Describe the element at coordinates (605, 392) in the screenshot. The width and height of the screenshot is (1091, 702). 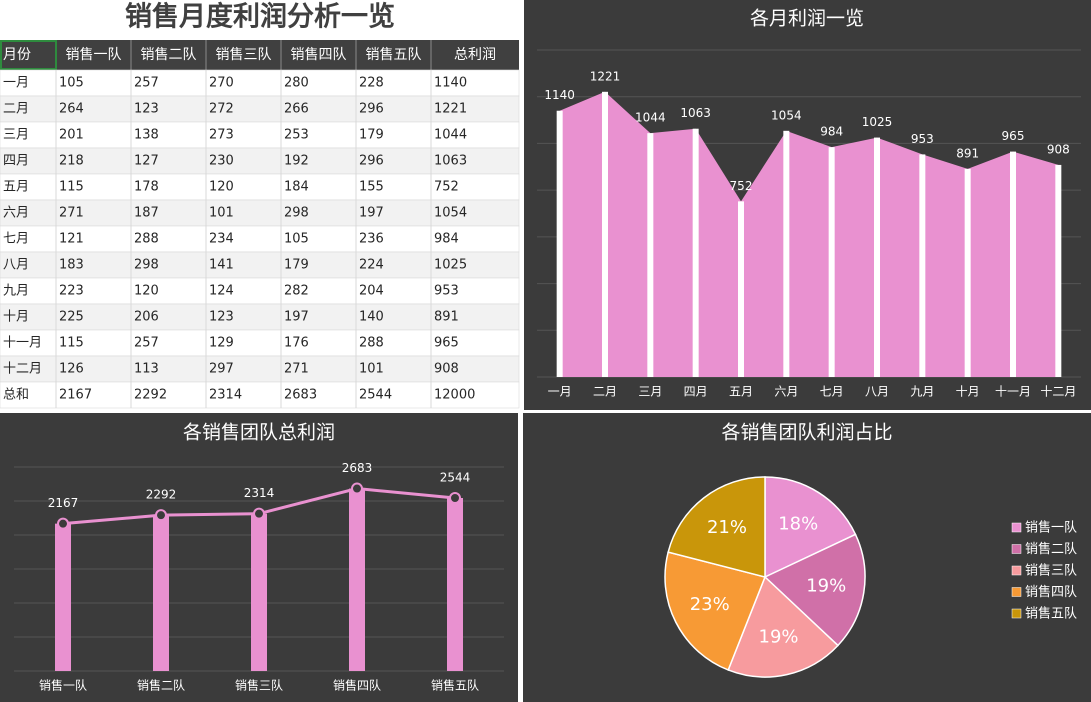
I see `x-tick-label: 二月` at that location.